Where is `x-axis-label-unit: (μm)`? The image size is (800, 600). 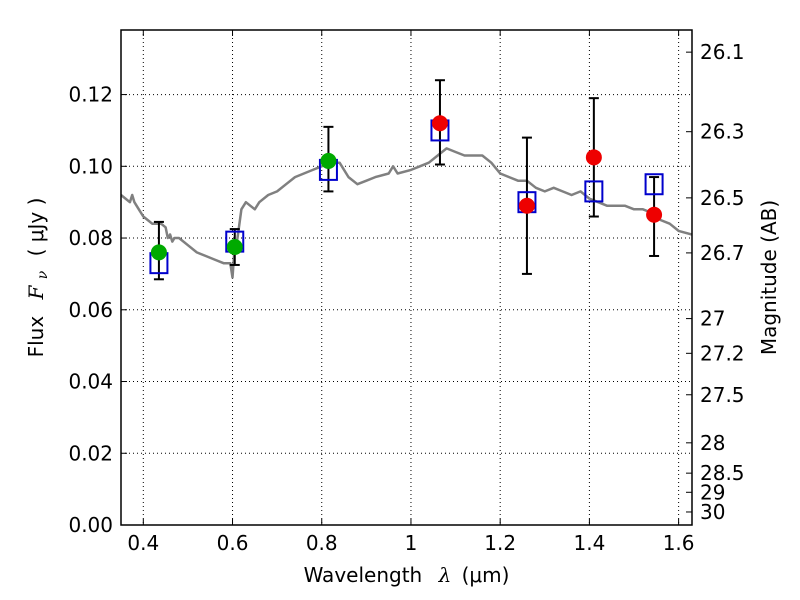
x-axis-label-unit: (μm) is located at coordinates (486, 575).